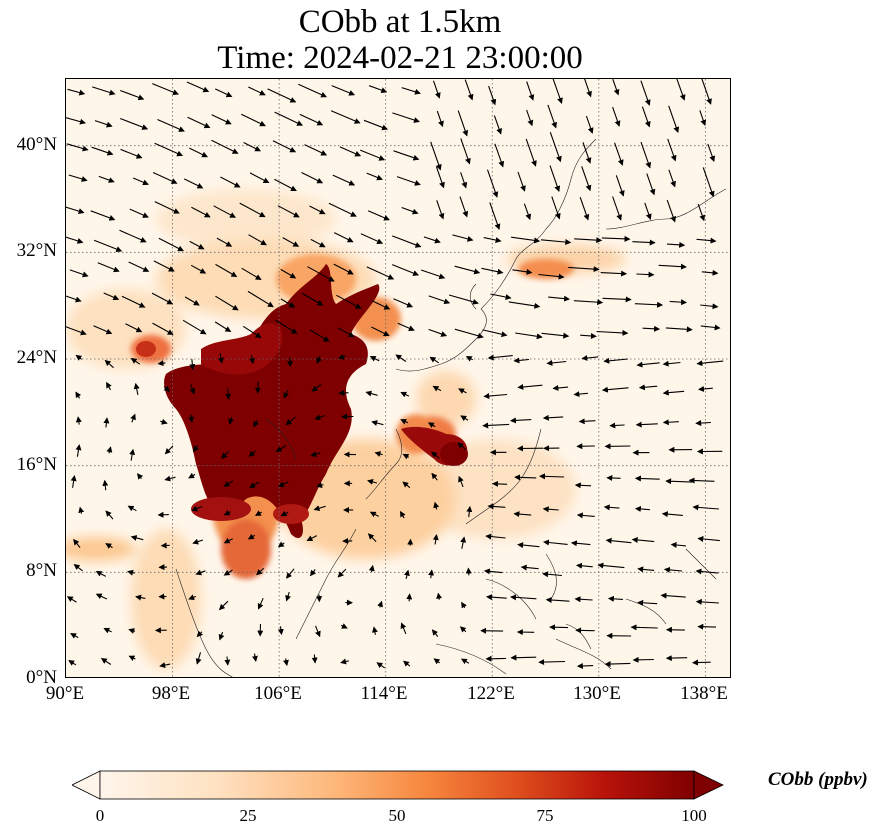 The width and height of the screenshot is (887, 836). I want to click on colorbar-label: CObb (ppbv), so click(818, 779).